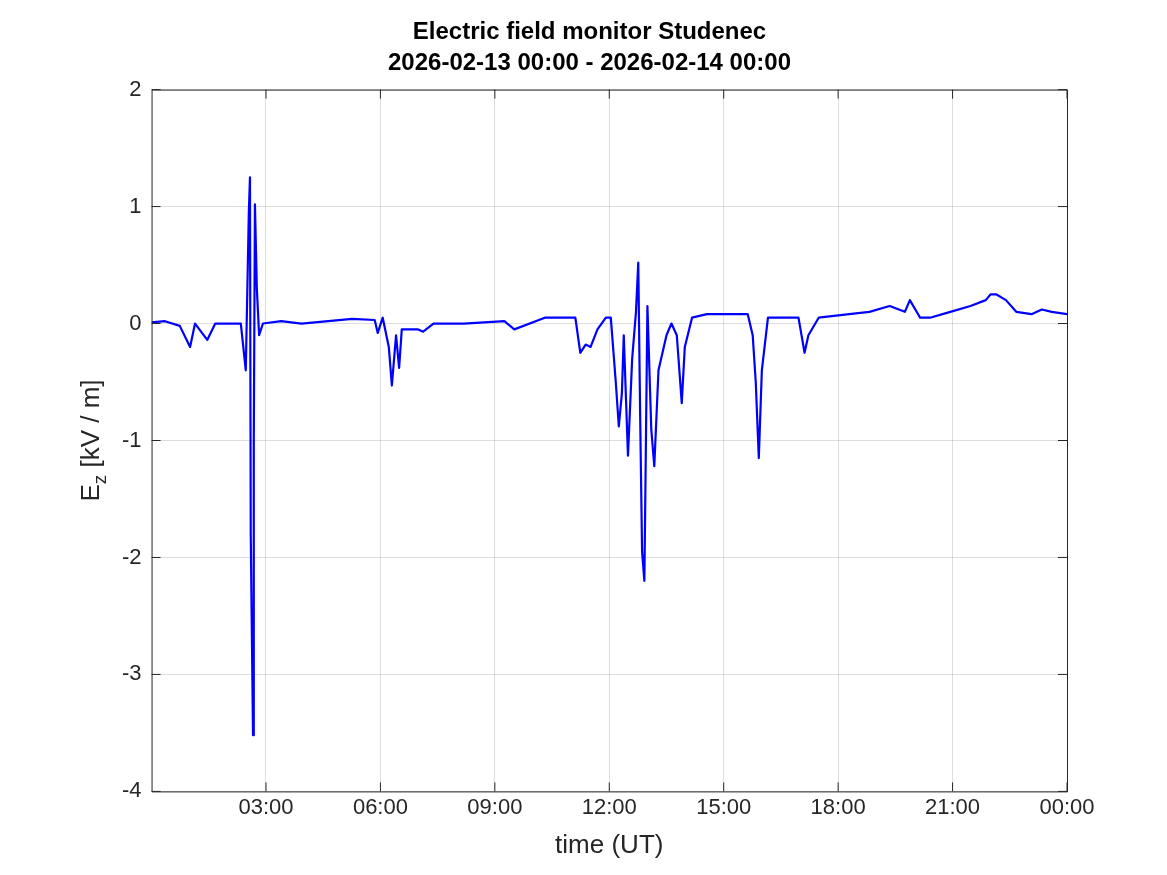 The image size is (1167, 875). Describe the element at coordinates (132, 439) in the screenshot. I see `y-tick-label: -1` at that location.